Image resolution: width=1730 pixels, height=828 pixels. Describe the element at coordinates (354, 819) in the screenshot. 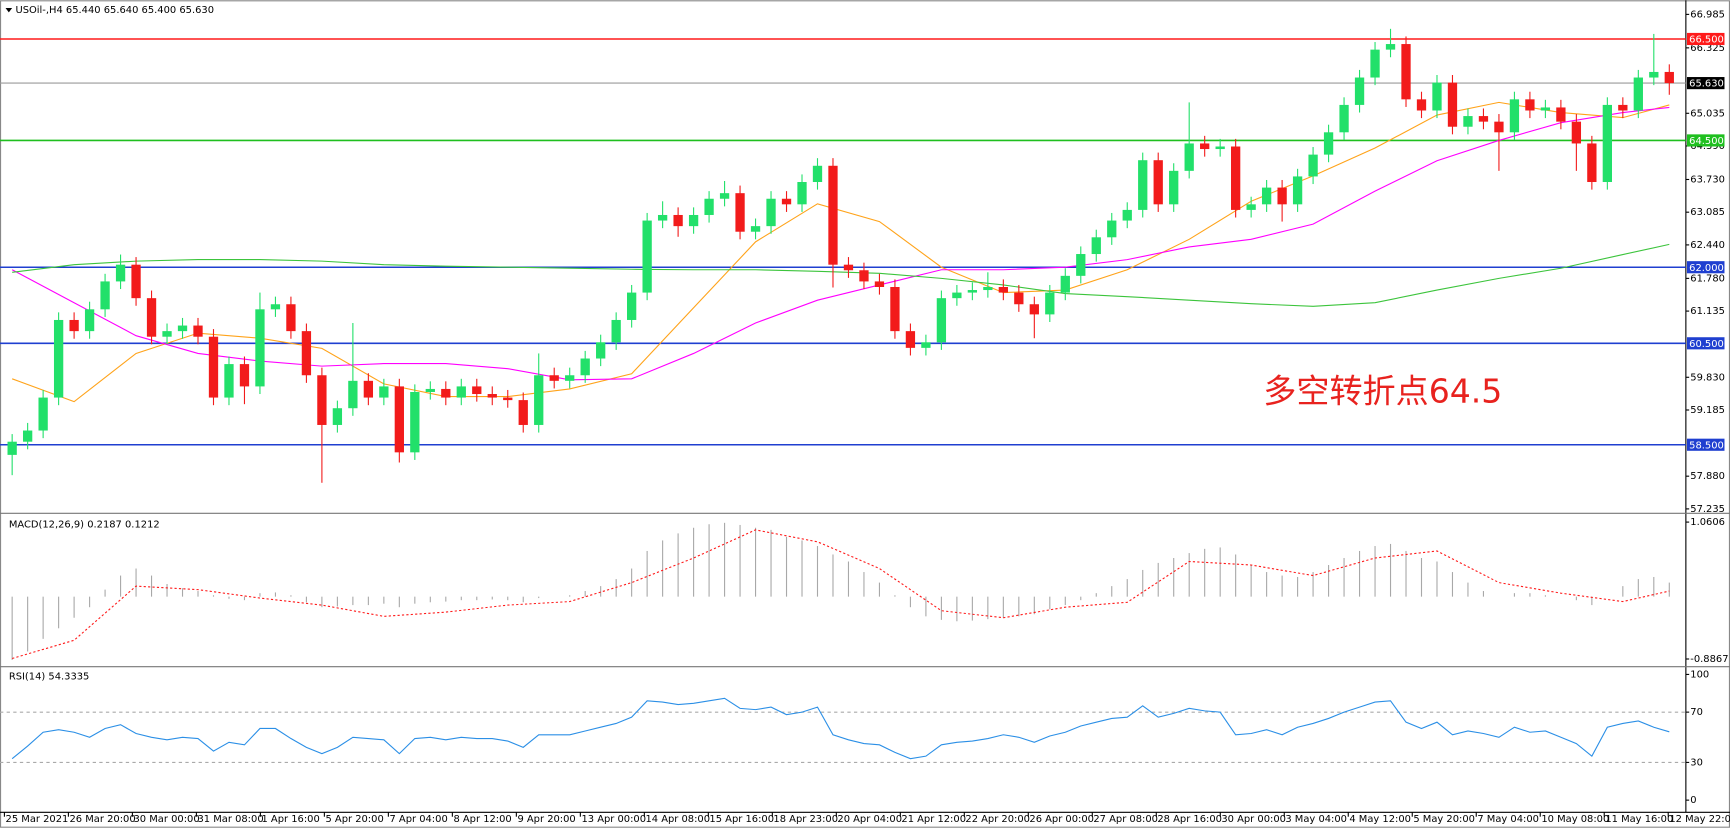

I see `x-tick-label: 5 Apr 20:00` at that location.